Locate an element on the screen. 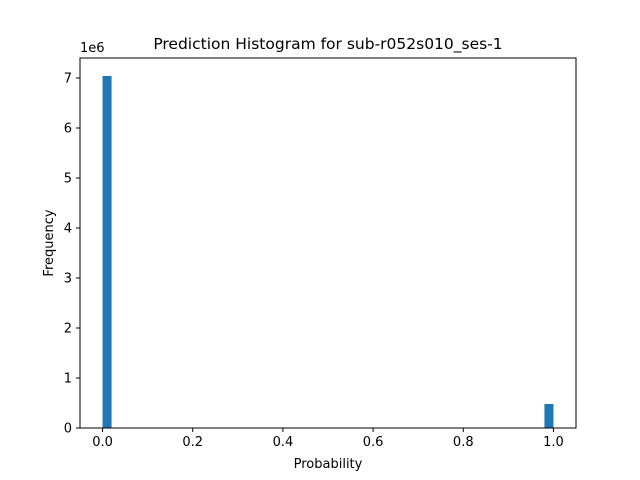 Image resolution: width=640 pixels, height=480 pixels. y-tick-label-6: 6 is located at coordinates (68, 129).